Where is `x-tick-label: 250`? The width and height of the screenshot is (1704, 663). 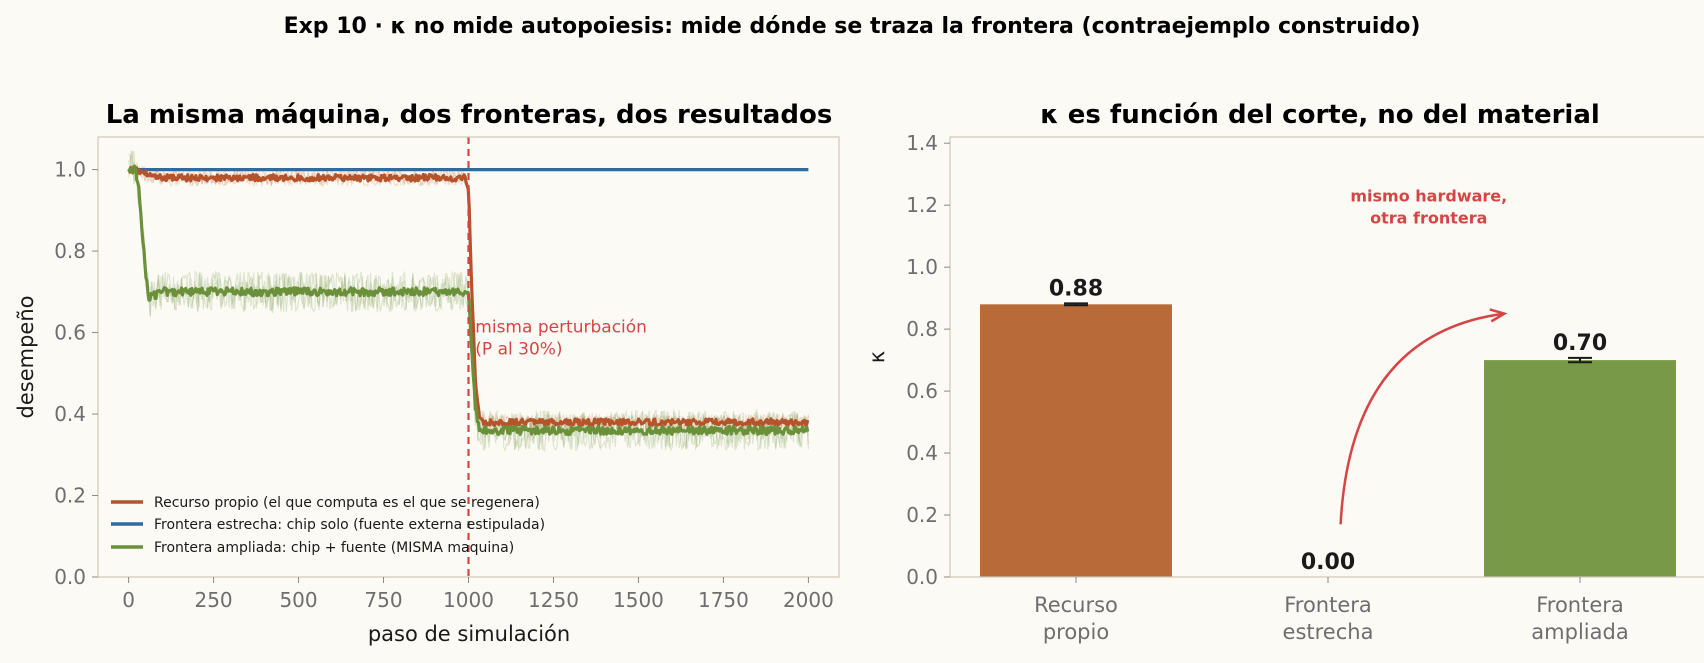
x-tick-label: 250 is located at coordinates (213, 600).